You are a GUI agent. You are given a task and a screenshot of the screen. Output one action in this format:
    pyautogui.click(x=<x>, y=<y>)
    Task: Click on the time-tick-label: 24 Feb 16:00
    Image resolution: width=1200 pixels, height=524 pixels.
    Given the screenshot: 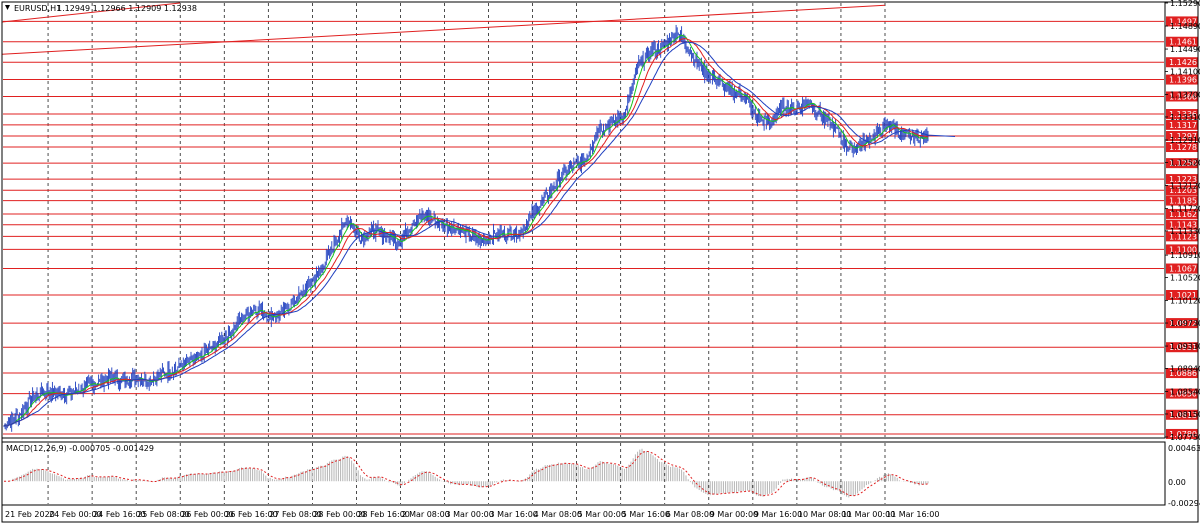 What is the action you would take?
    pyautogui.click(x=119, y=514)
    